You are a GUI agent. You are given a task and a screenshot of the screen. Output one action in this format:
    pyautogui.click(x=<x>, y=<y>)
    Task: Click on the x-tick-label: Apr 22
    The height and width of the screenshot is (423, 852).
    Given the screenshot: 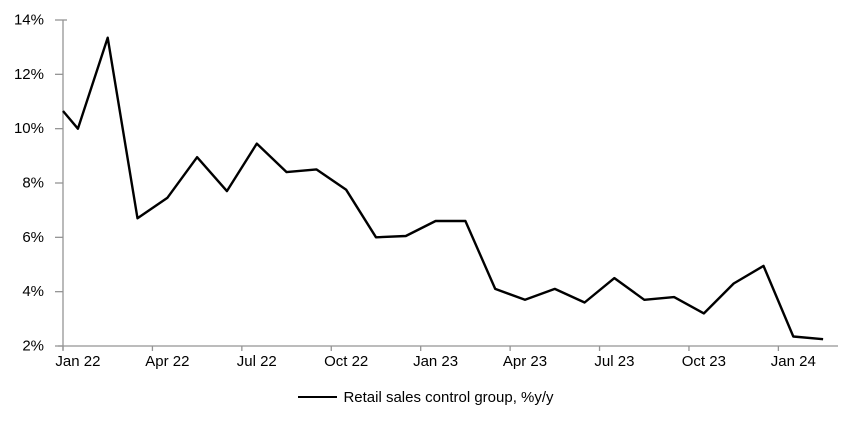 What is the action you would take?
    pyautogui.click(x=167, y=361)
    